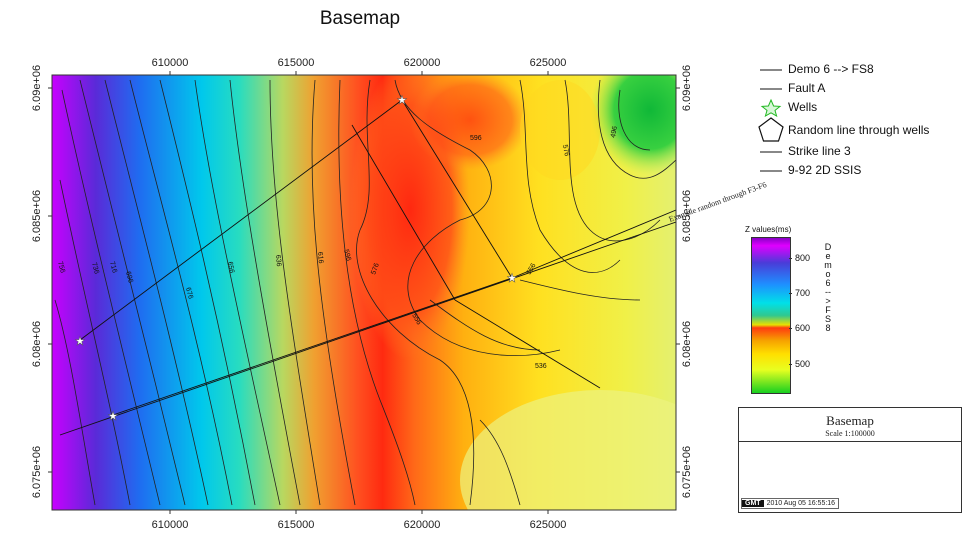  I want to click on timestamp: 2010 Aug 05 16:55:16, so click(801, 503).